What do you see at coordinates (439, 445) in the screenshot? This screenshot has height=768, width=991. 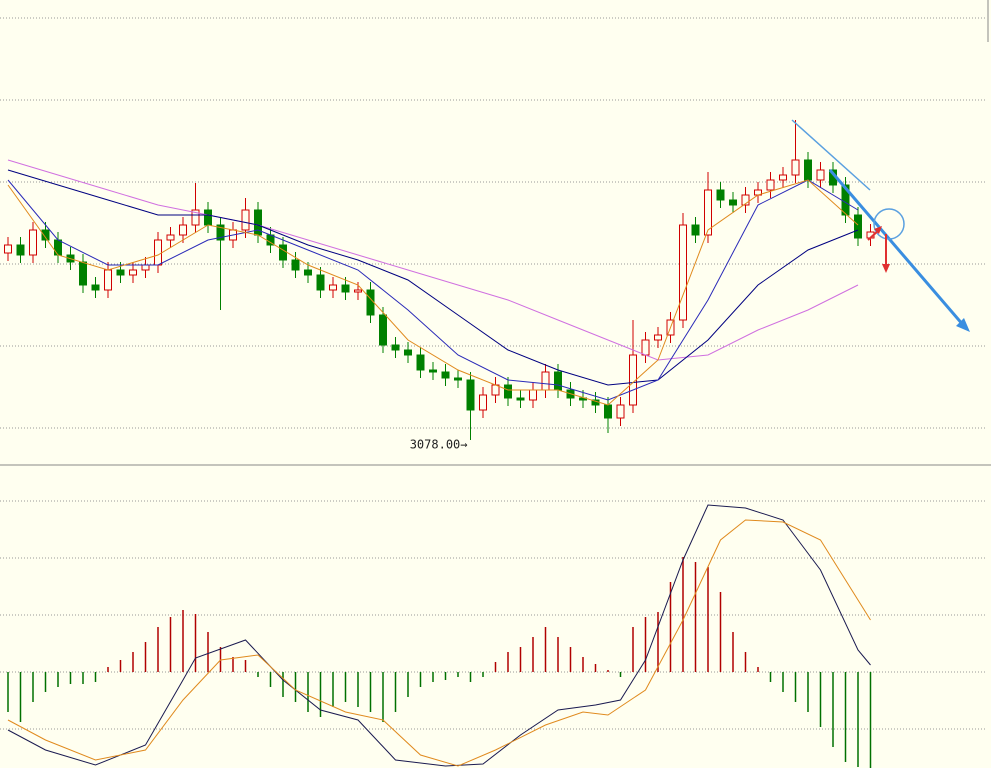 I see `low-annotation: 3078.00→` at bounding box center [439, 445].